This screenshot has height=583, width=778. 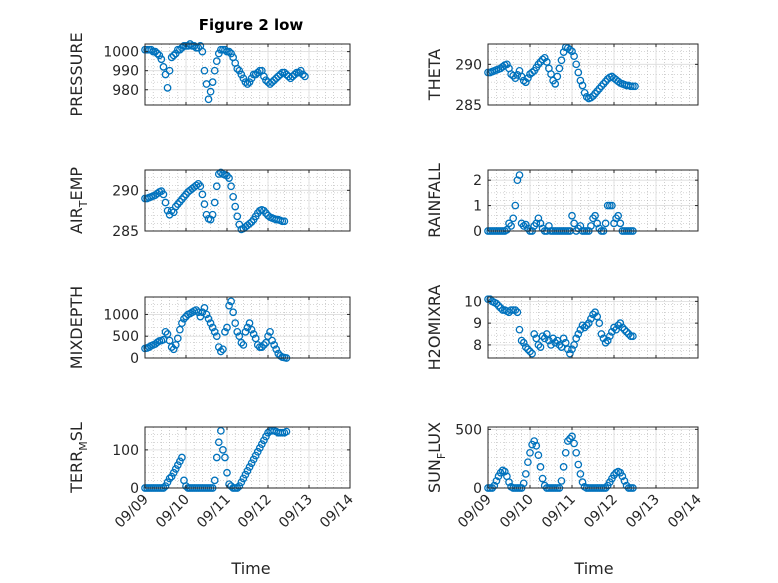 I want to click on y-tick-label: 500, so click(x=125, y=337).